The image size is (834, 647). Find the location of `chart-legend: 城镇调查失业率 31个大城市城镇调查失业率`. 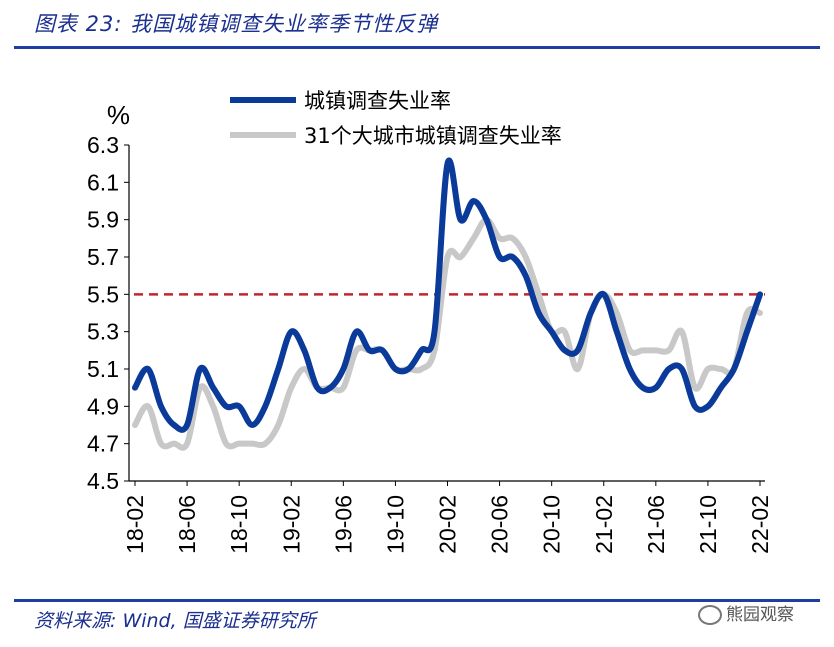

chart-legend: 城镇调查失业率 31个大城市城镇调查失业率 is located at coordinates (396, 118).